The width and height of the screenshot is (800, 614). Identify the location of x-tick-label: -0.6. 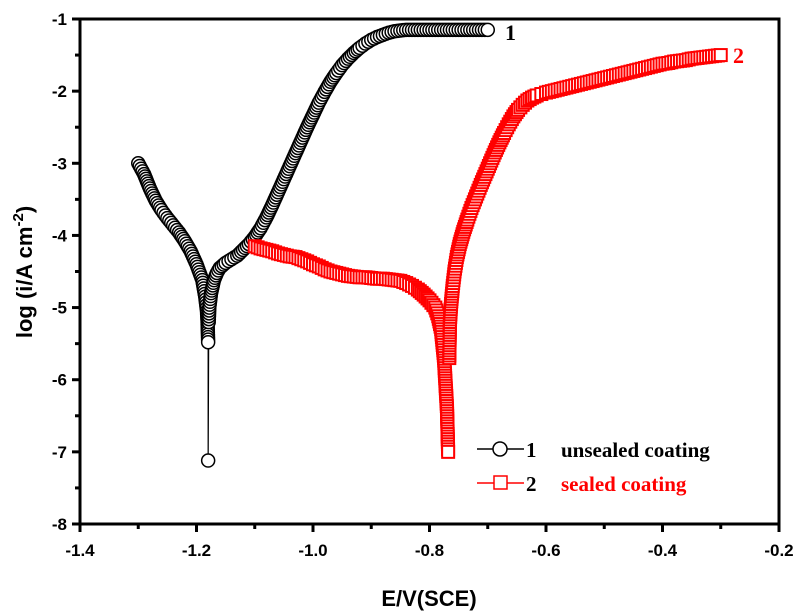
(545, 550).